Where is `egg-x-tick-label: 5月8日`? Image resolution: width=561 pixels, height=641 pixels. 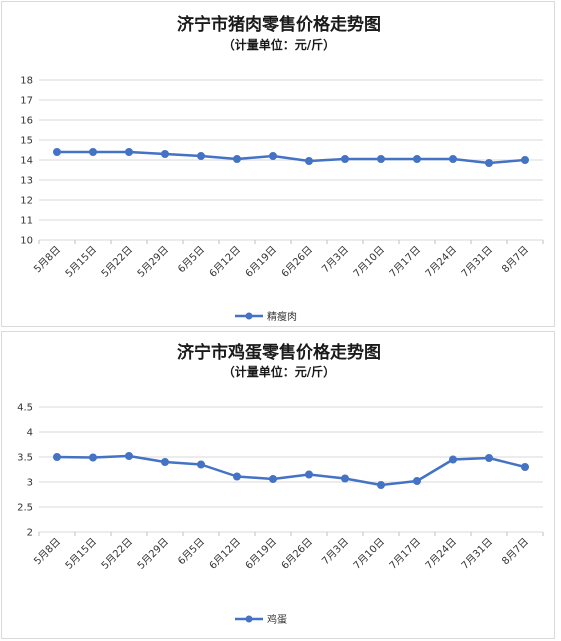
egg-x-tick-label: 5月8日 is located at coordinates (47, 552).